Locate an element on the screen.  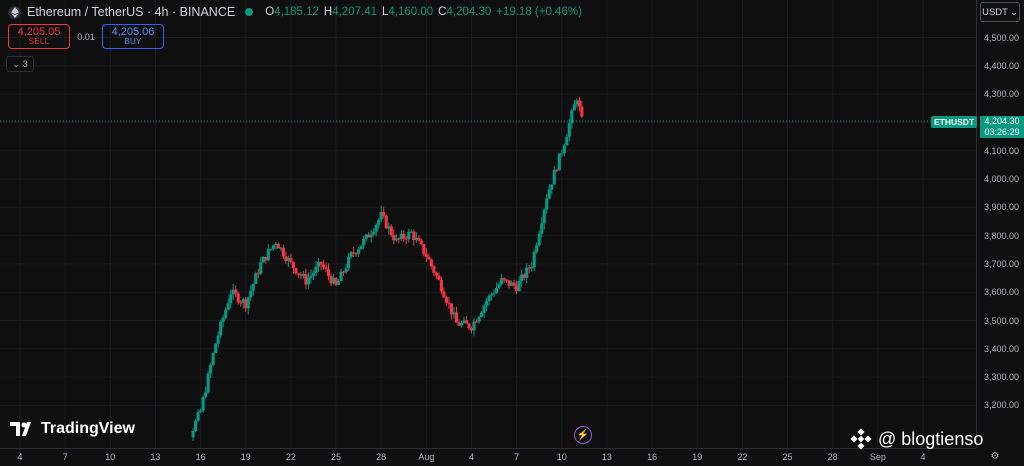
currency-selector: USDT ⌄ is located at coordinates (1000, 12).